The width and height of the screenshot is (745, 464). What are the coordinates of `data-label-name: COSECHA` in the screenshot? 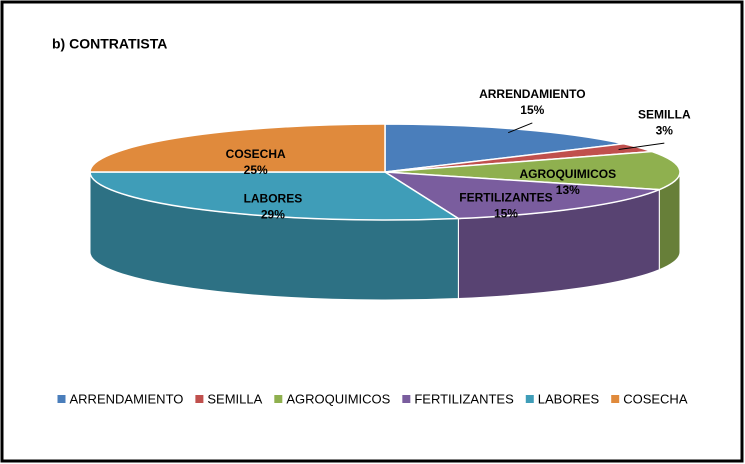 It's located at (256, 154).